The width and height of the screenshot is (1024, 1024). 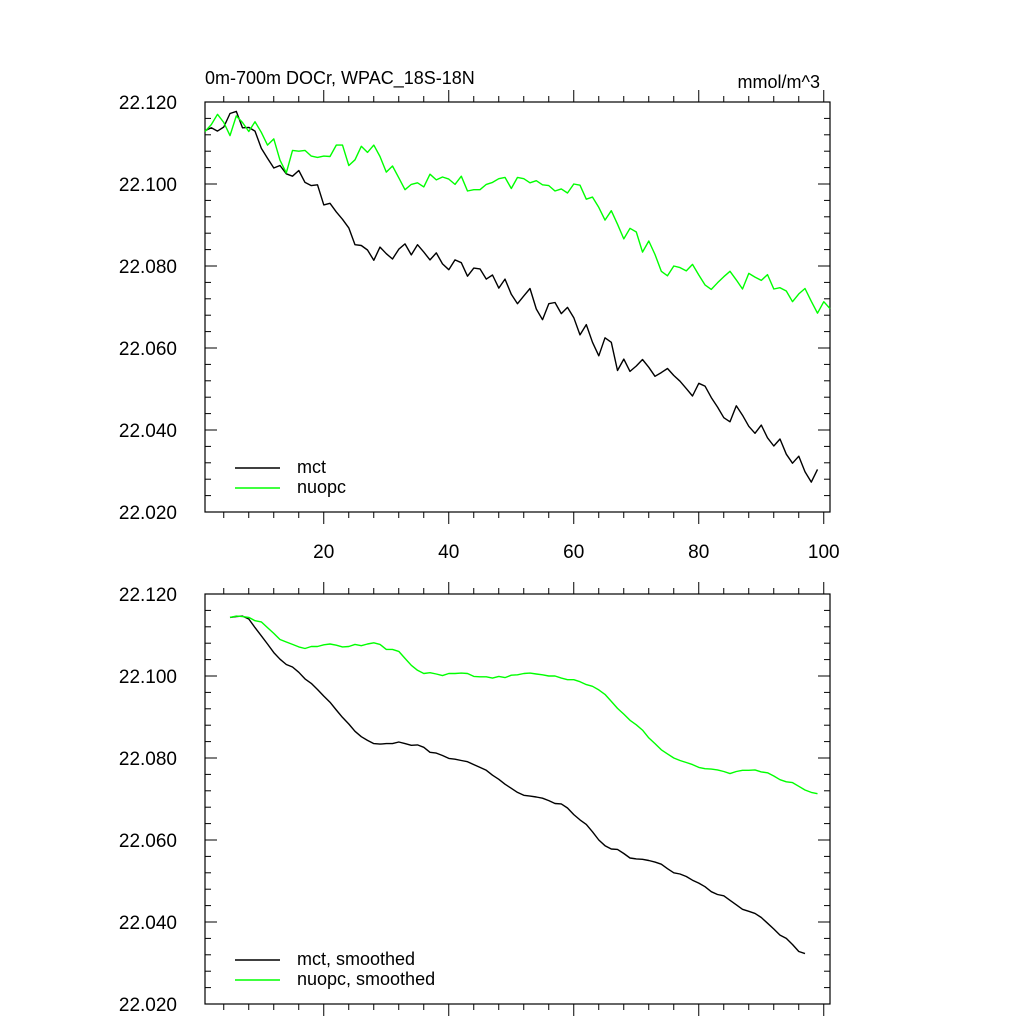 I want to click on x-tick-label: 100, so click(x=824, y=552).